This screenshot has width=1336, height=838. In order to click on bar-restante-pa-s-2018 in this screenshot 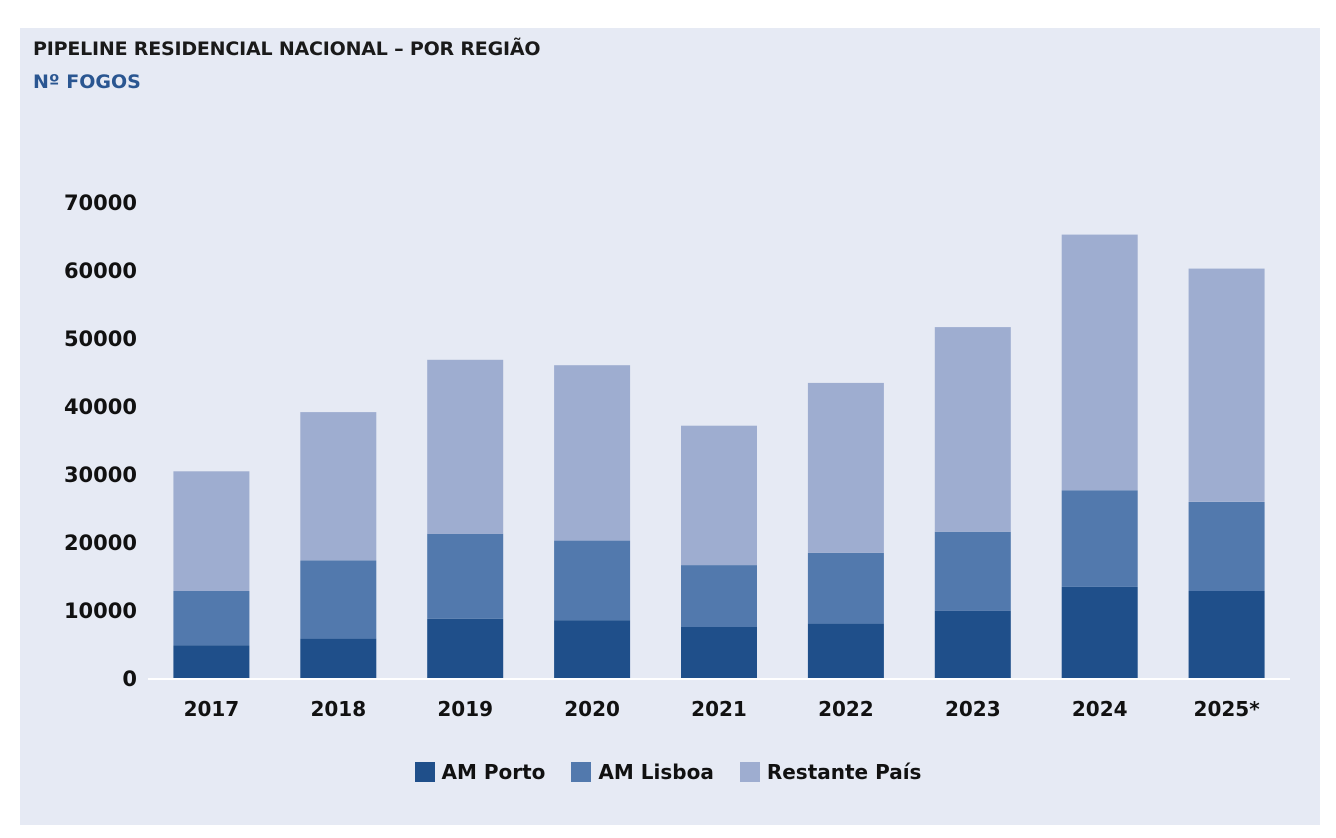, I will do `click(338, 486)`.